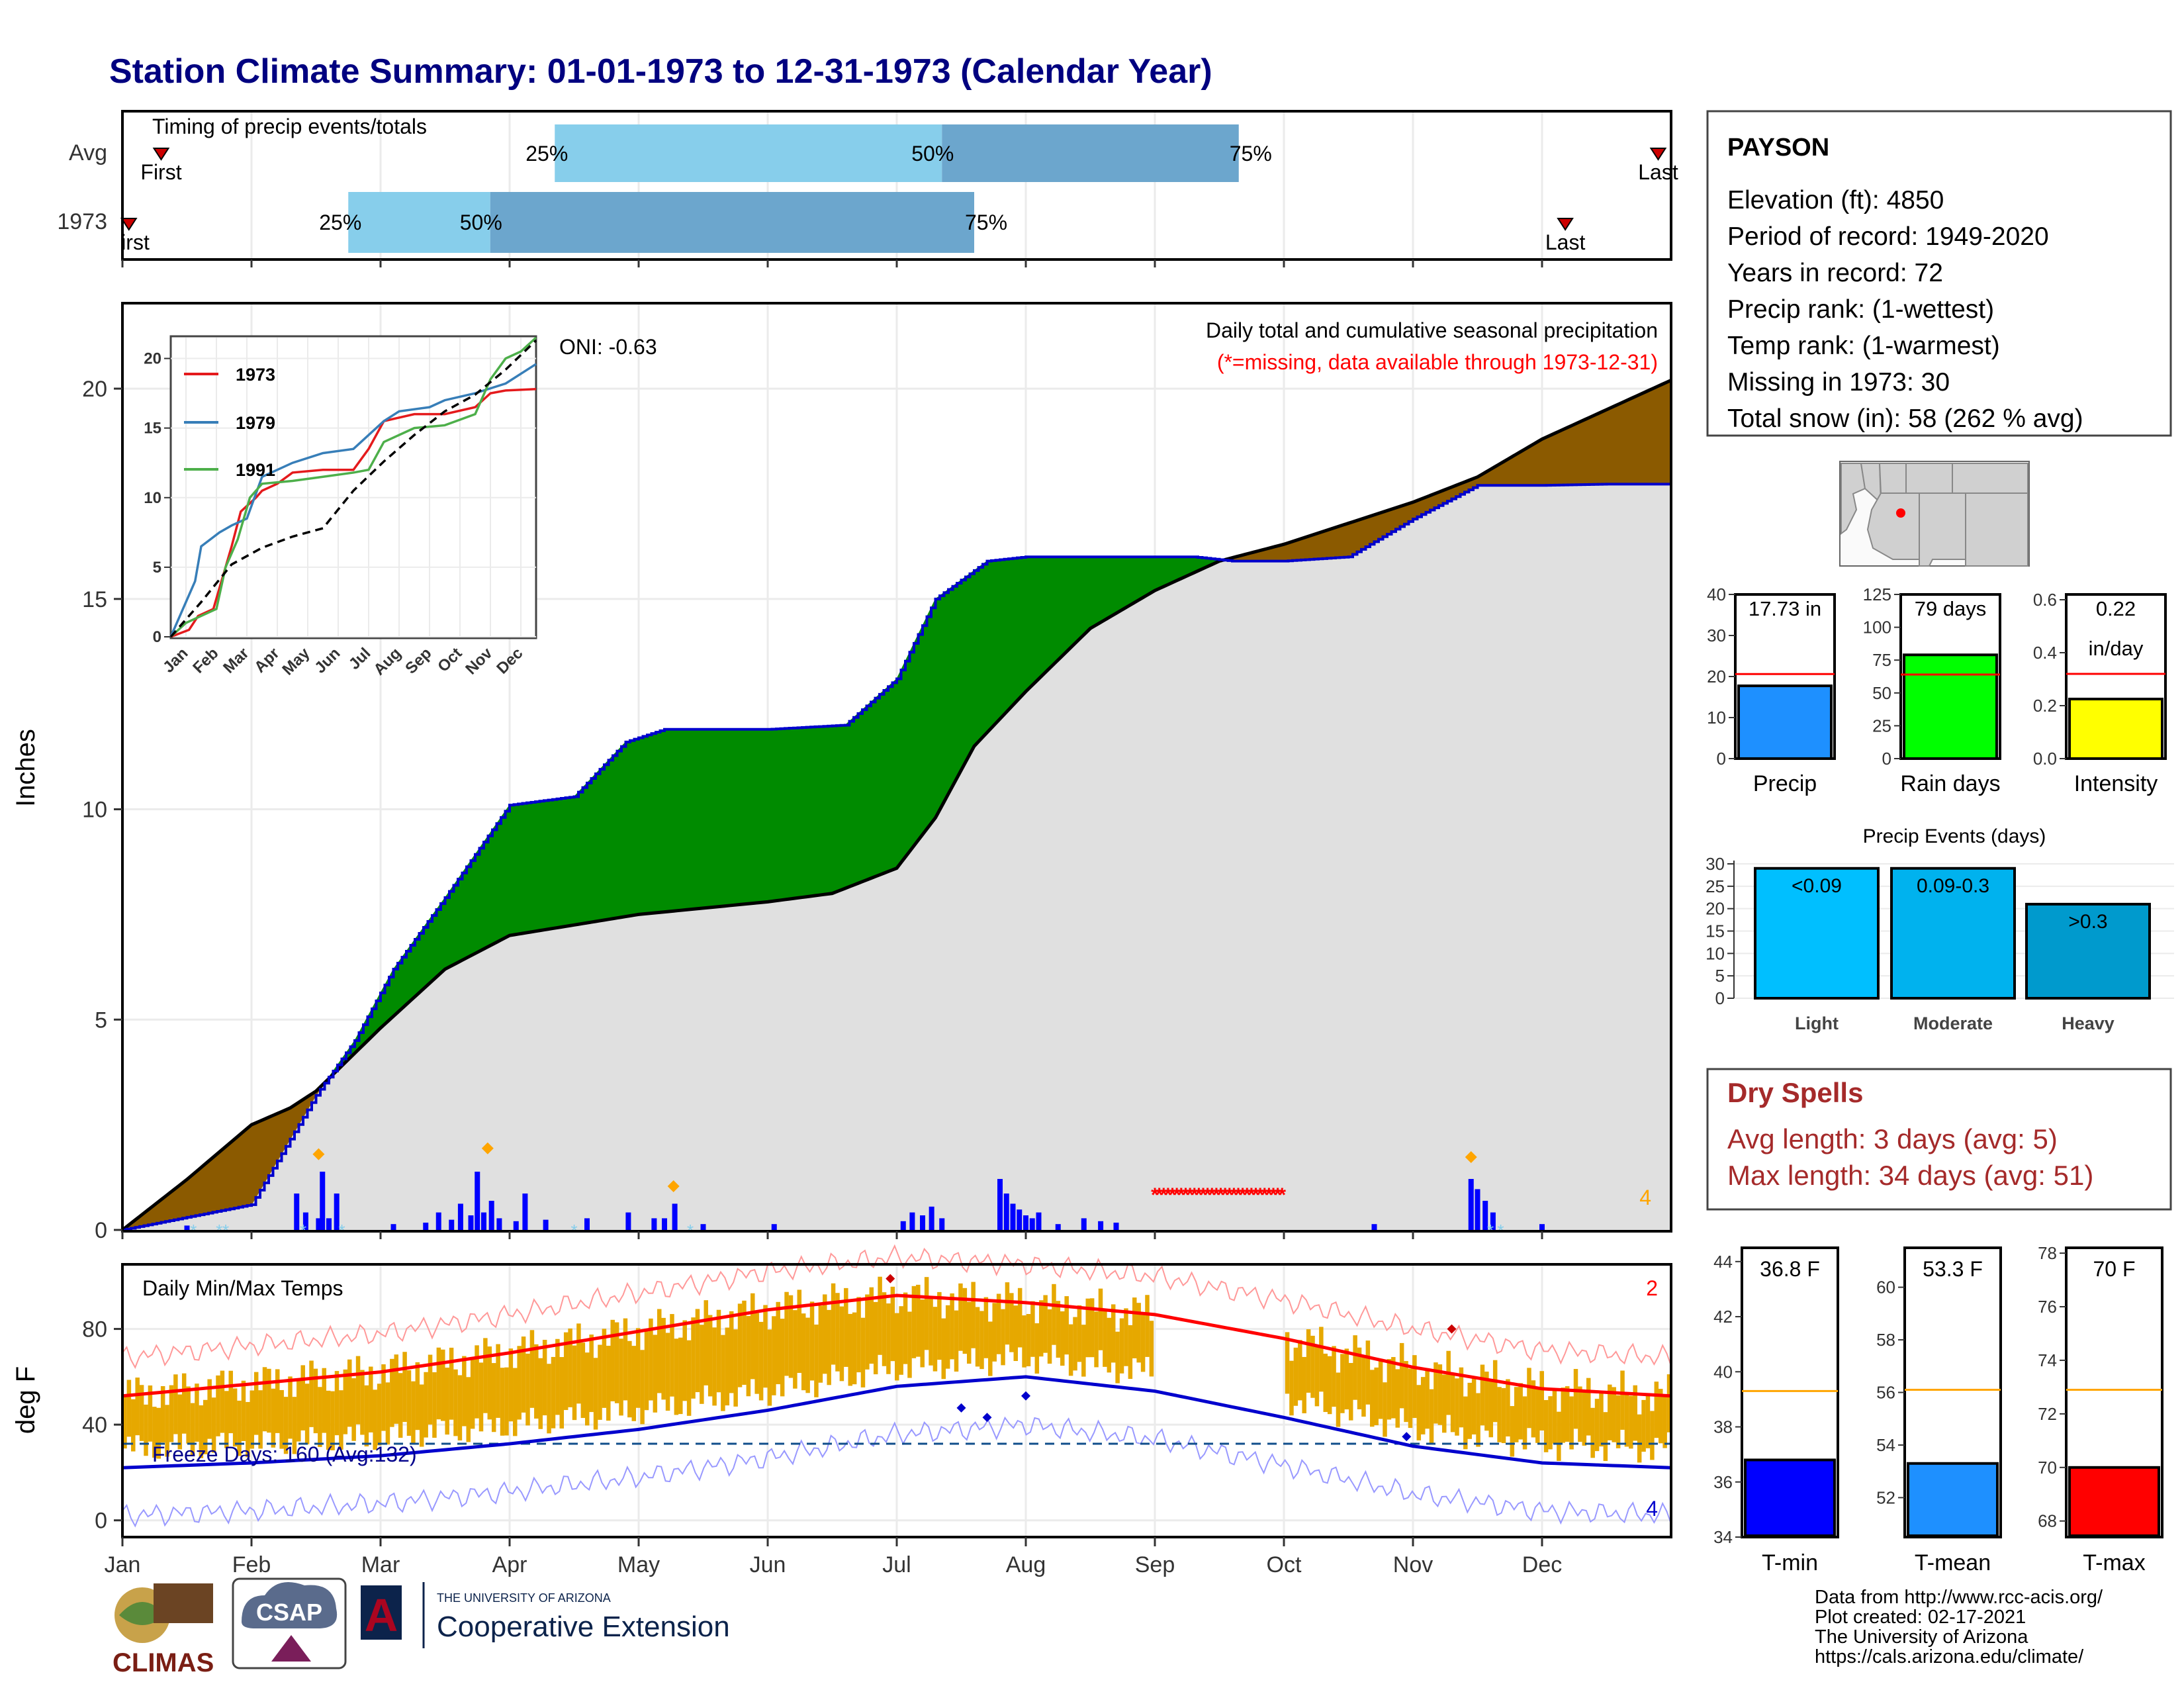 The width and height of the screenshot is (2184, 1688). I want to click on ua-logo-block, so click(381, 1612).